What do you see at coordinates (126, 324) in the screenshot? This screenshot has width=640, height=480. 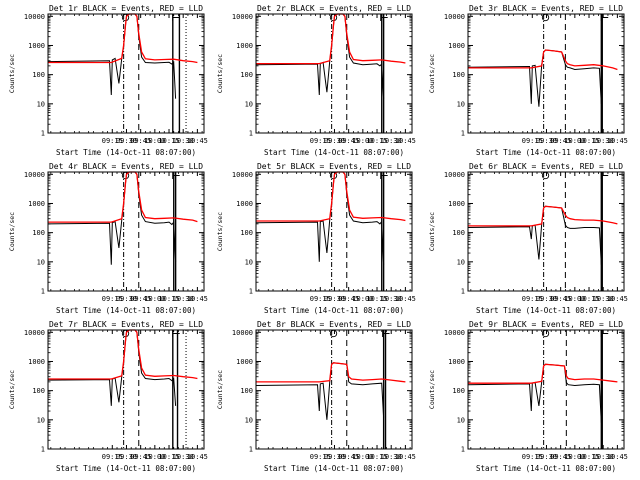 I see `panel-title: Det 7r BLACK = Events, RED = LLD` at bounding box center [126, 324].